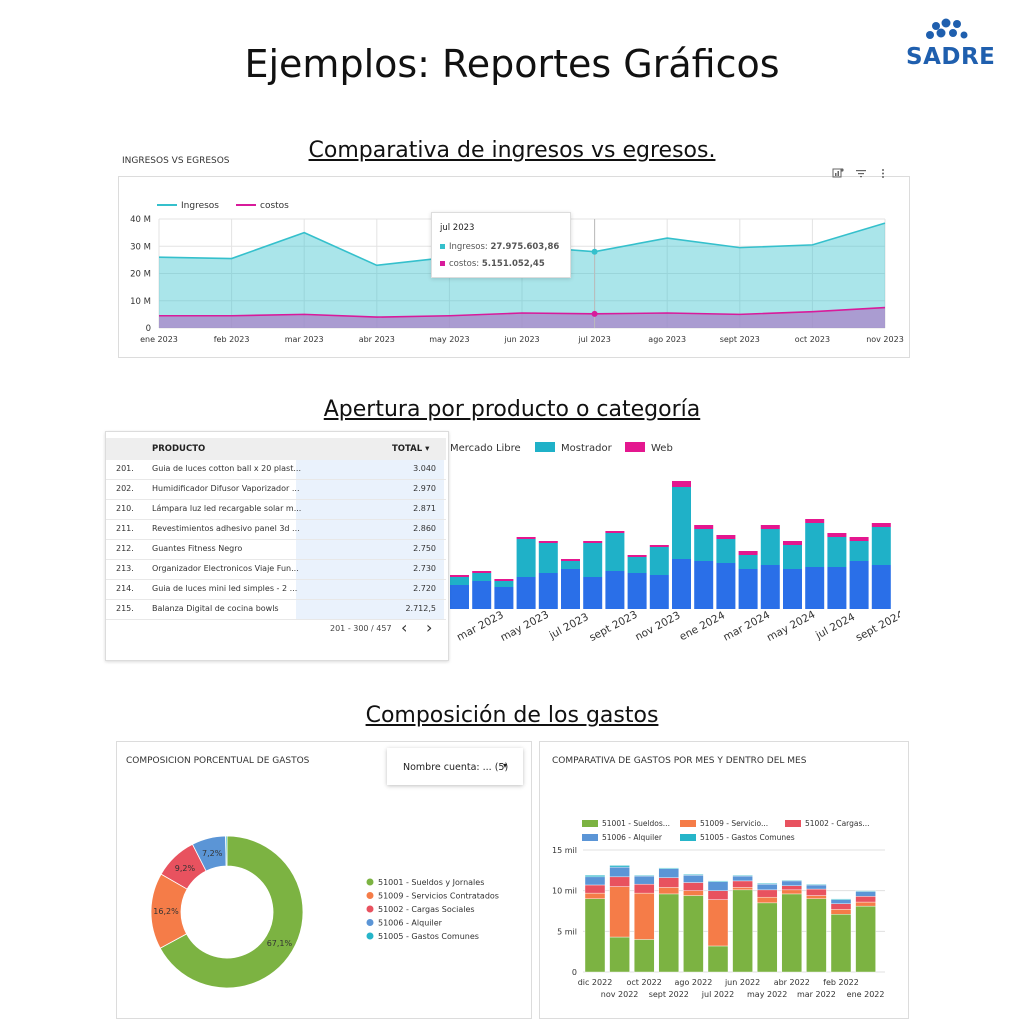  Describe the element at coordinates (767, 994) in the screenshot. I see `x-tick-label: may 2022` at that location.